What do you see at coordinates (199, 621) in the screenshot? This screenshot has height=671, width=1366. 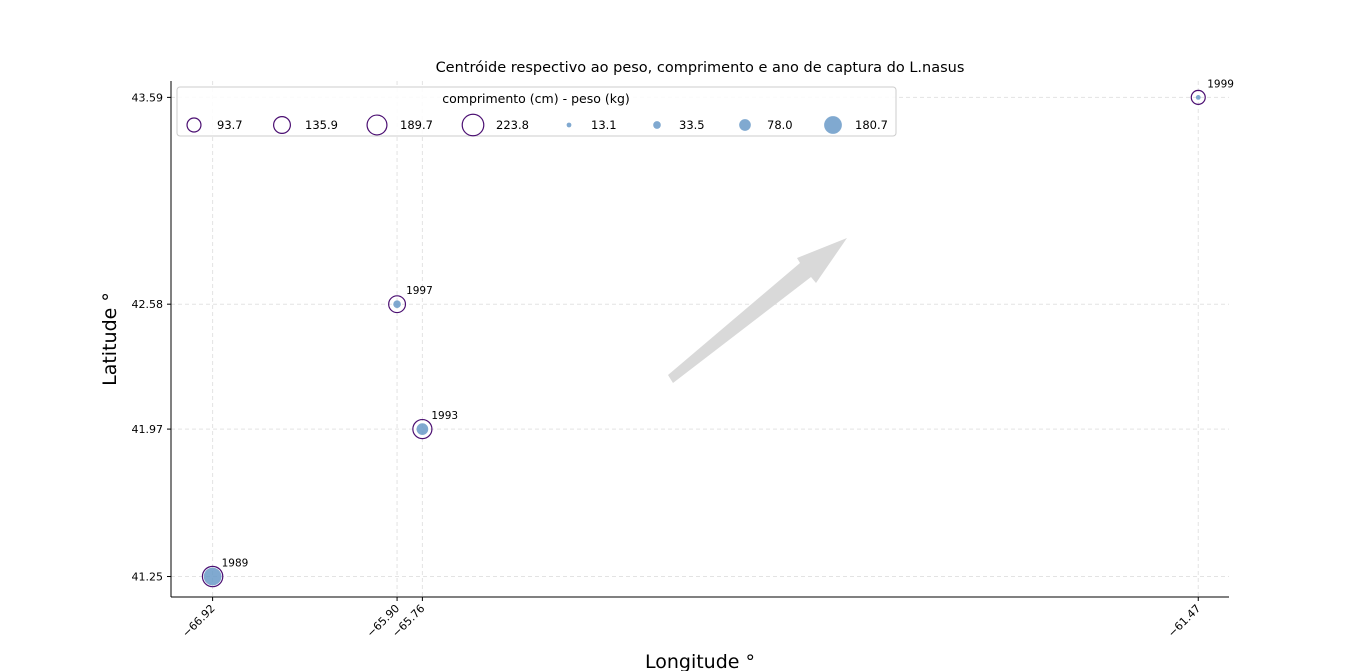 I see `x-tick-label: −66.92` at bounding box center [199, 621].